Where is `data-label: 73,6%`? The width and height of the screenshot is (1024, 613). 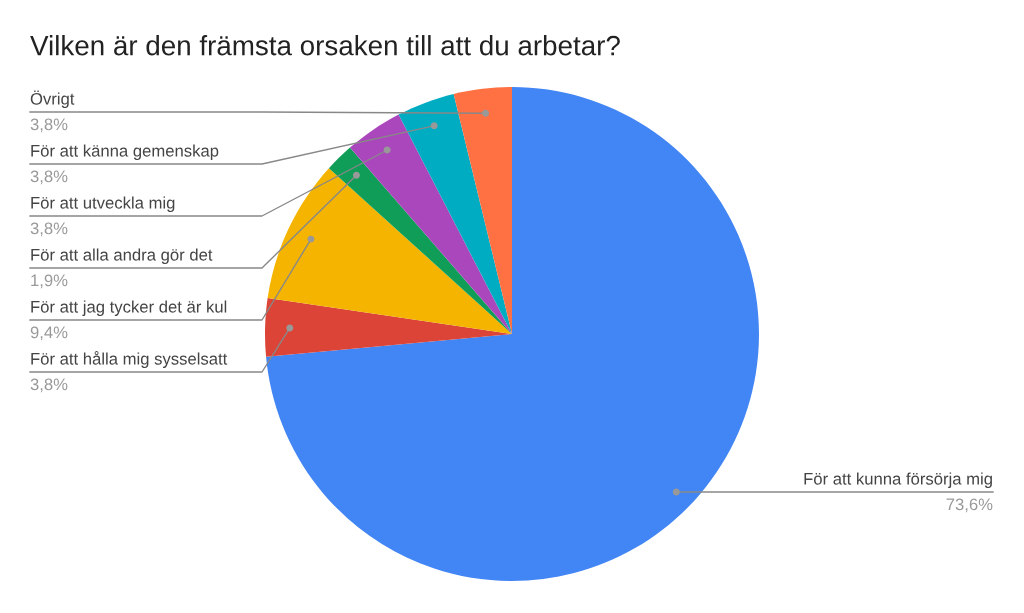 data-label: 73,6% is located at coordinates (969, 505).